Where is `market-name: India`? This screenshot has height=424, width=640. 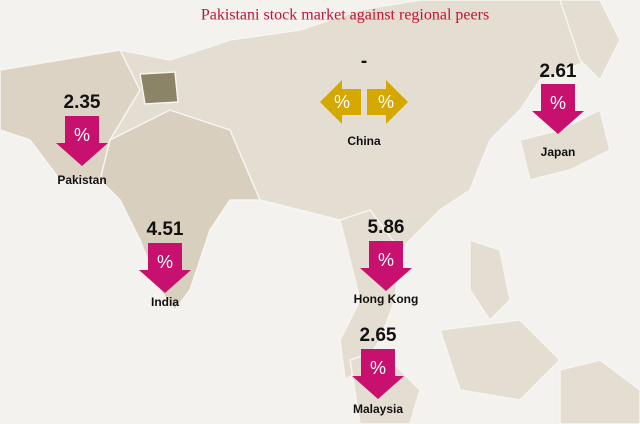
market-name: India is located at coordinates (165, 302).